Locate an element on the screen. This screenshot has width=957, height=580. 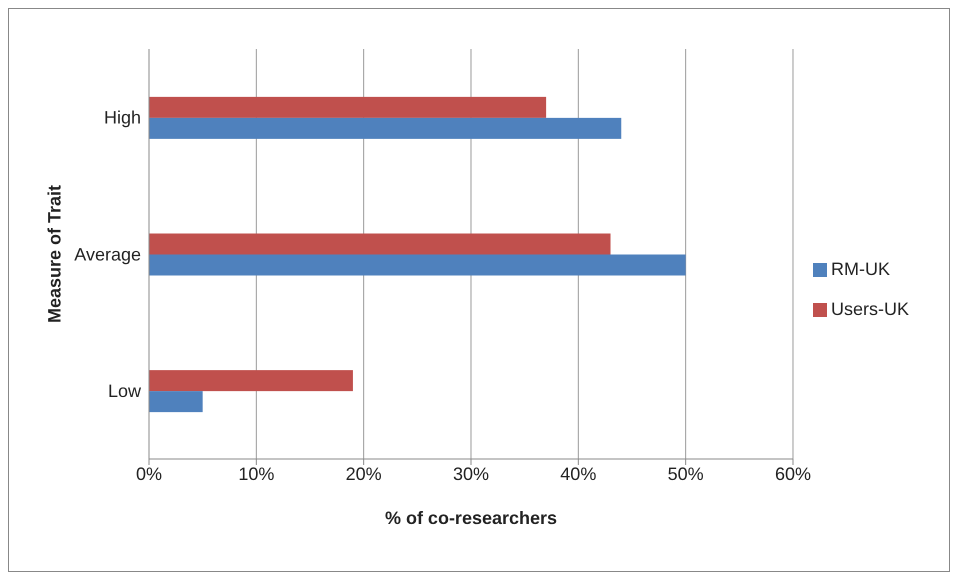
x-tick-label: 40% is located at coordinates (578, 474).